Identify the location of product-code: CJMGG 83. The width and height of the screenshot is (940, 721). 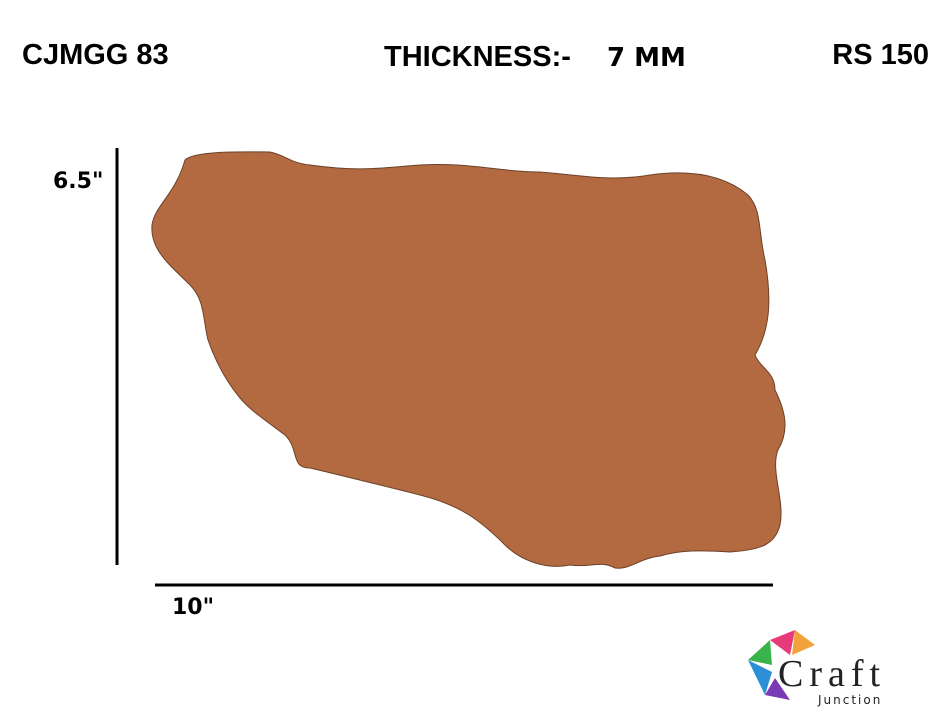
(95, 55).